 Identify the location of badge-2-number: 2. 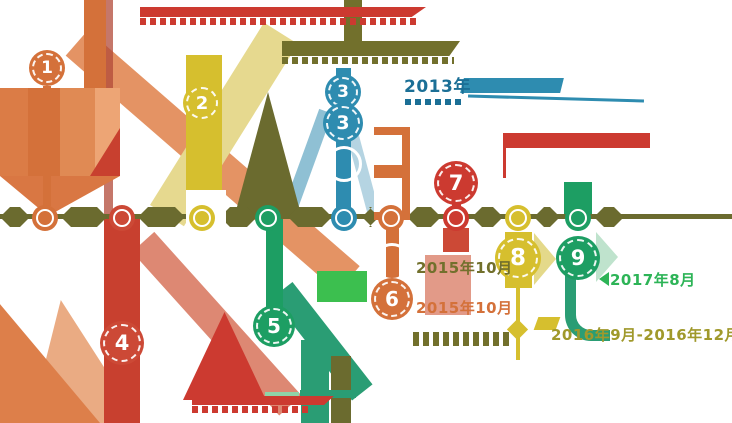
(202, 103).